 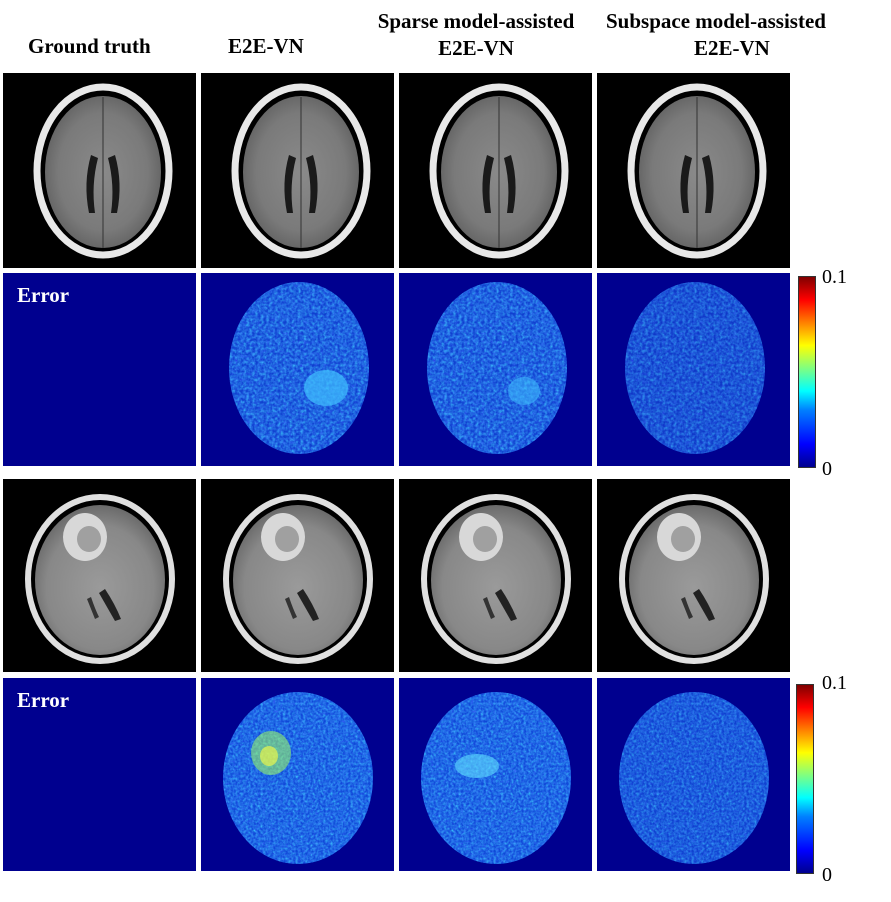 What do you see at coordinates (827, 469) in the screenshot?
I see `colorbar-case1-min: 0` at bounding box center [827, 469].